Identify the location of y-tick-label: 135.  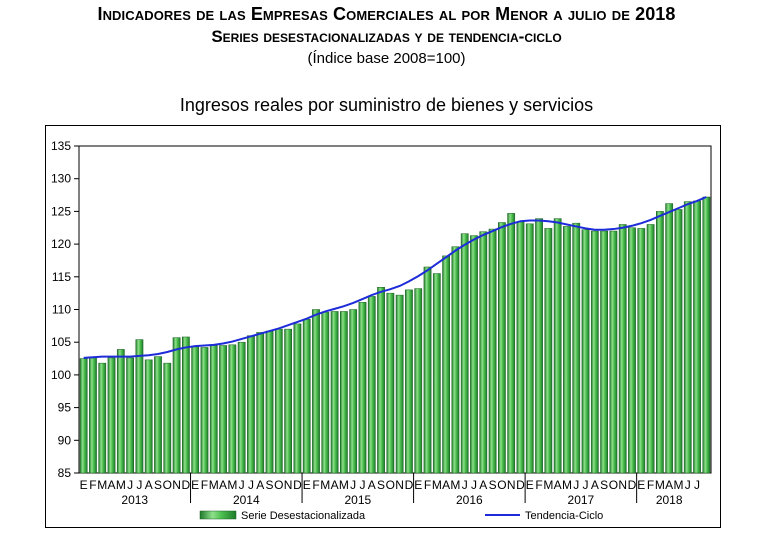
(61, 146).